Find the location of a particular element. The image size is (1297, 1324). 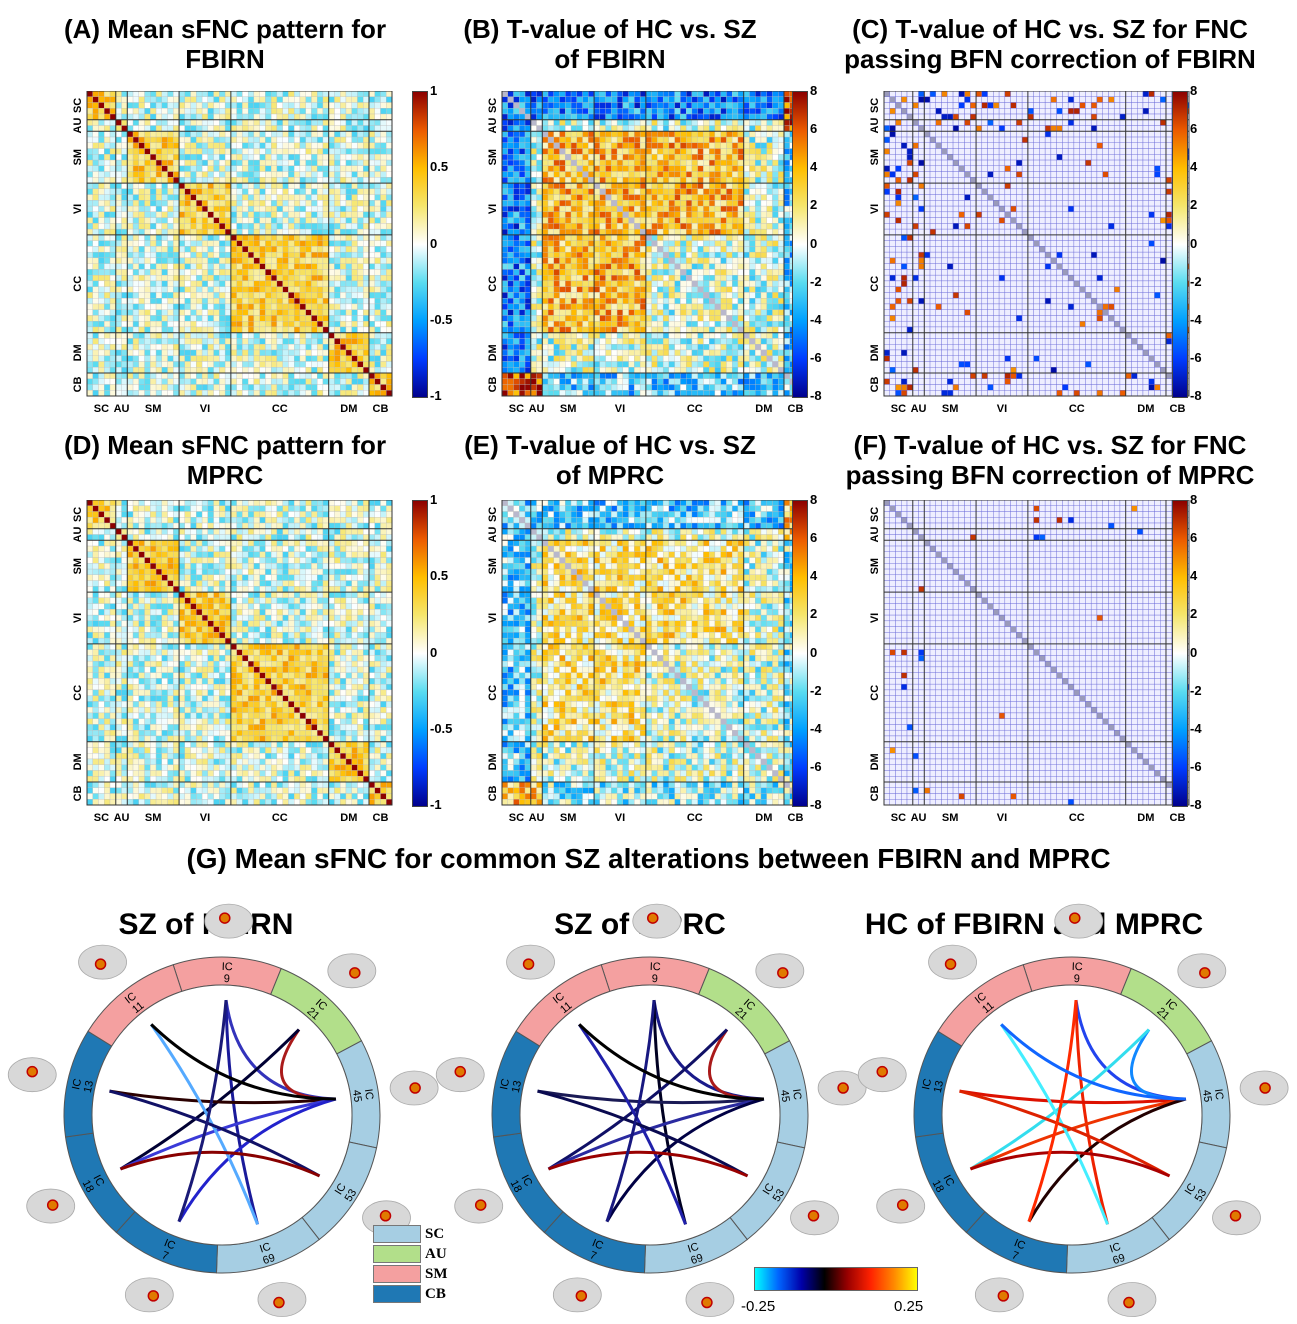

y-tick-au: AU is located at coordinates (493, 535).